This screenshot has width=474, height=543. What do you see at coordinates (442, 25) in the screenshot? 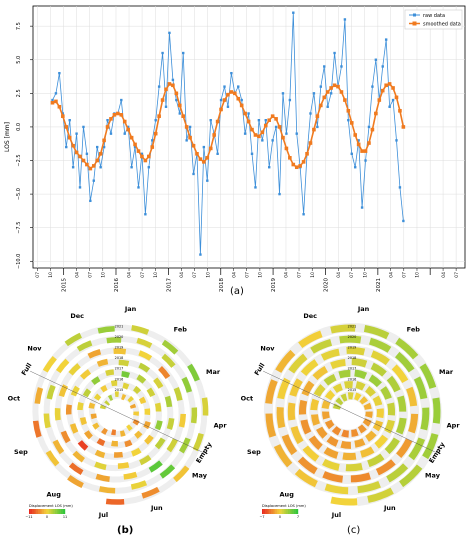
I see `legend-smooth-label: smoothed data` at bounding box center [442, 25].